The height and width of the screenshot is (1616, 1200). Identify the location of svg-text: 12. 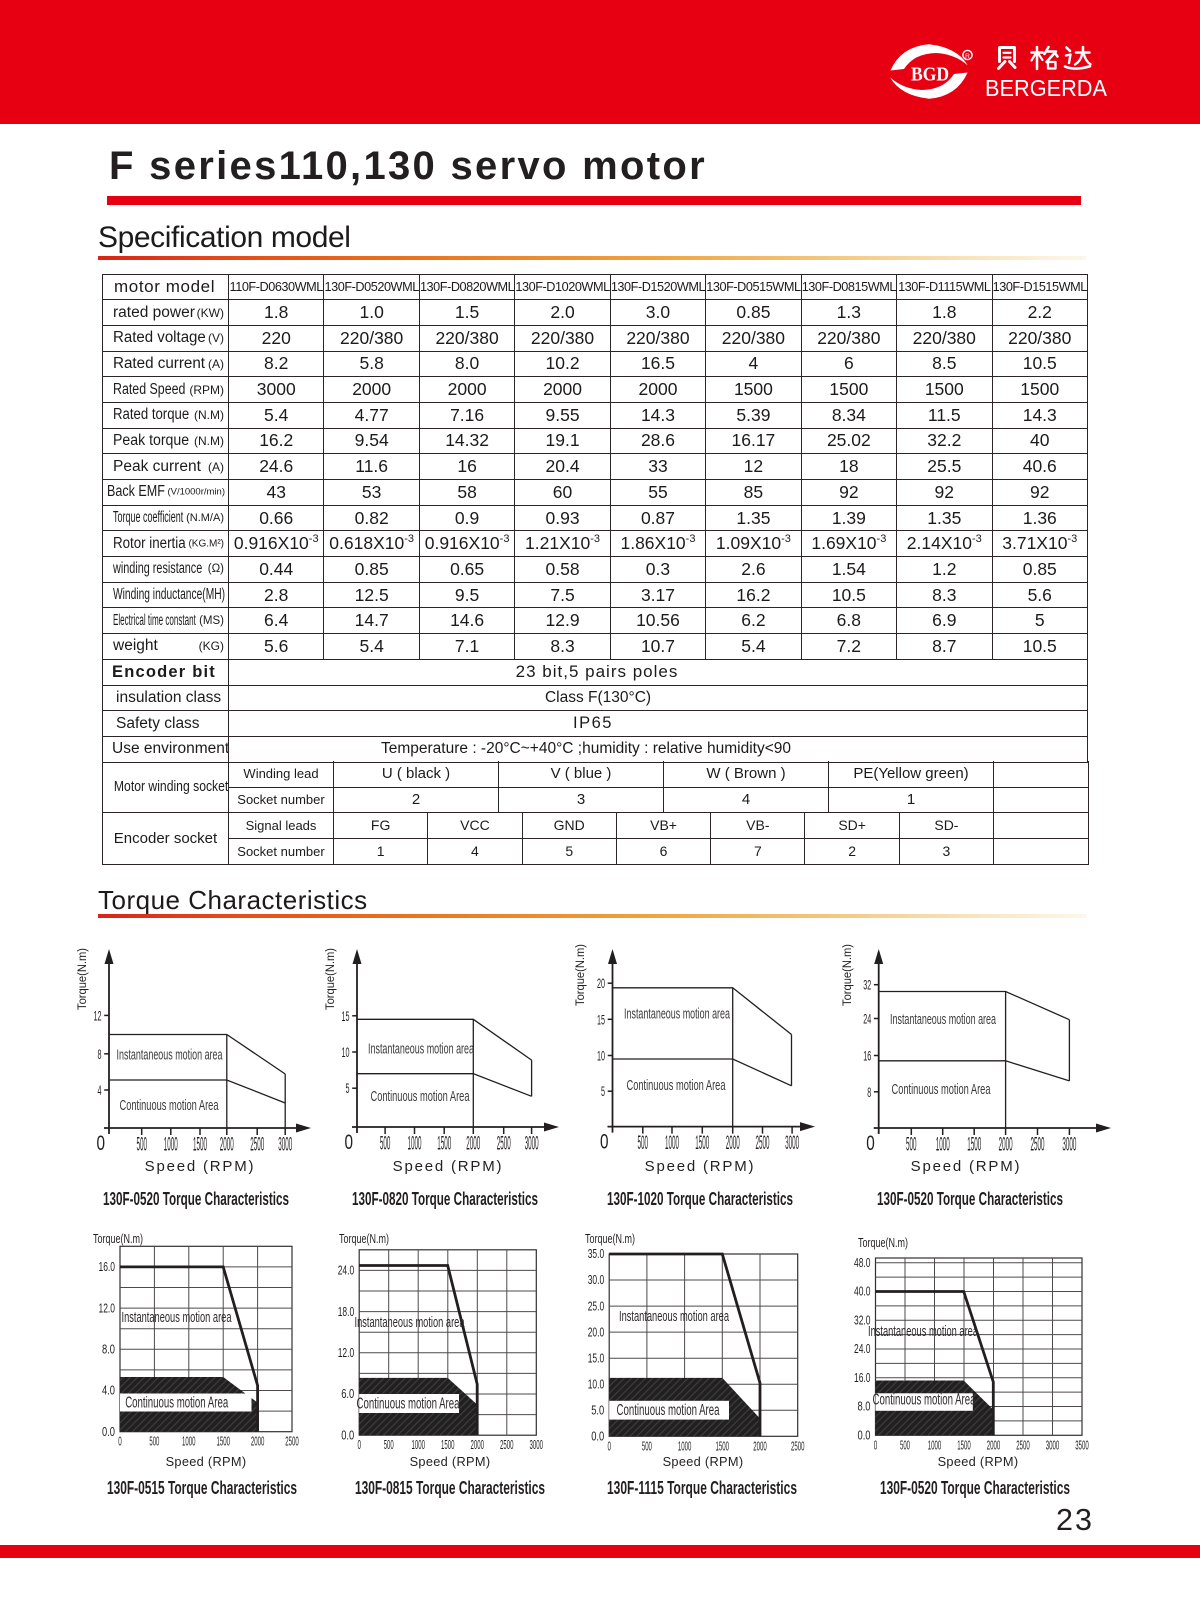
(98, 1015).